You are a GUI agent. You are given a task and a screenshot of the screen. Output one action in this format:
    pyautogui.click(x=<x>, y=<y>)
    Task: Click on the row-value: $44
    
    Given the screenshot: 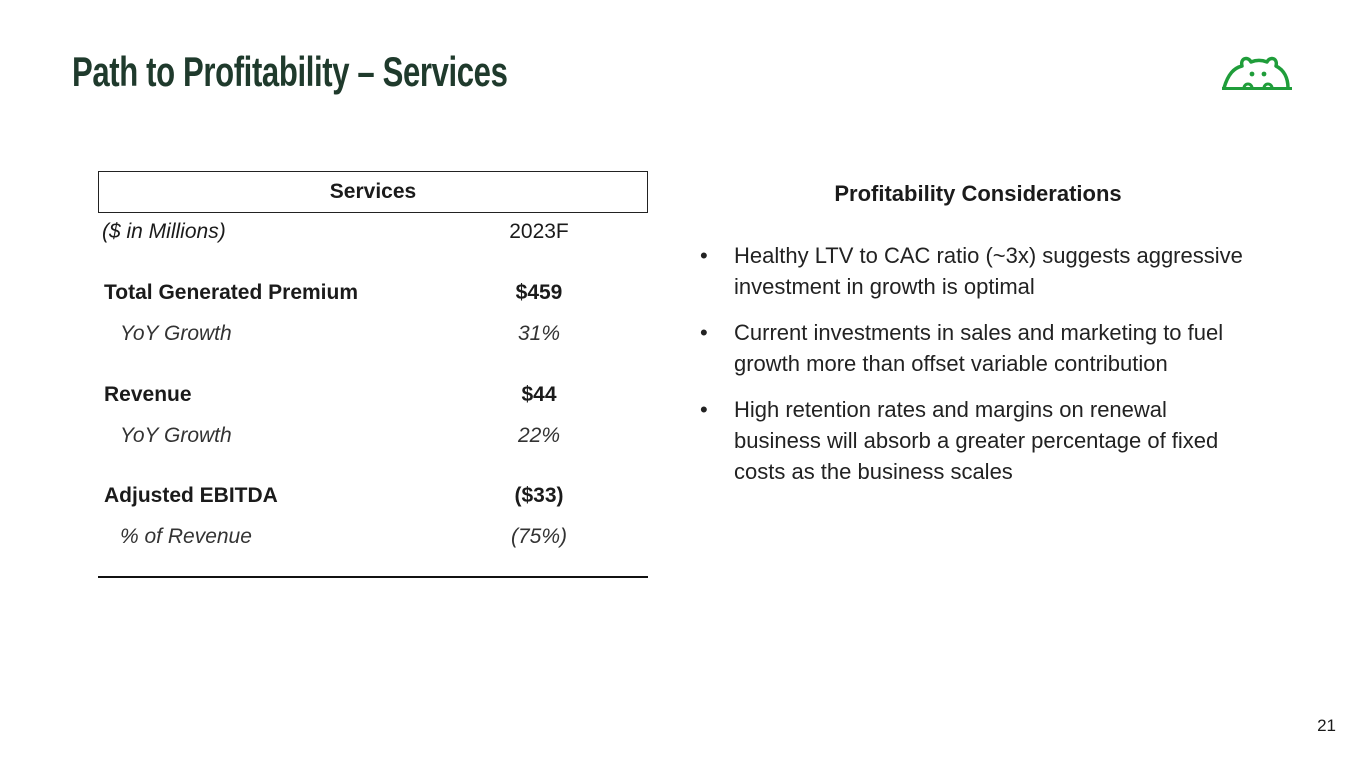 What is the action you would take?
    pyautogui.click(x=539, y=394)
    